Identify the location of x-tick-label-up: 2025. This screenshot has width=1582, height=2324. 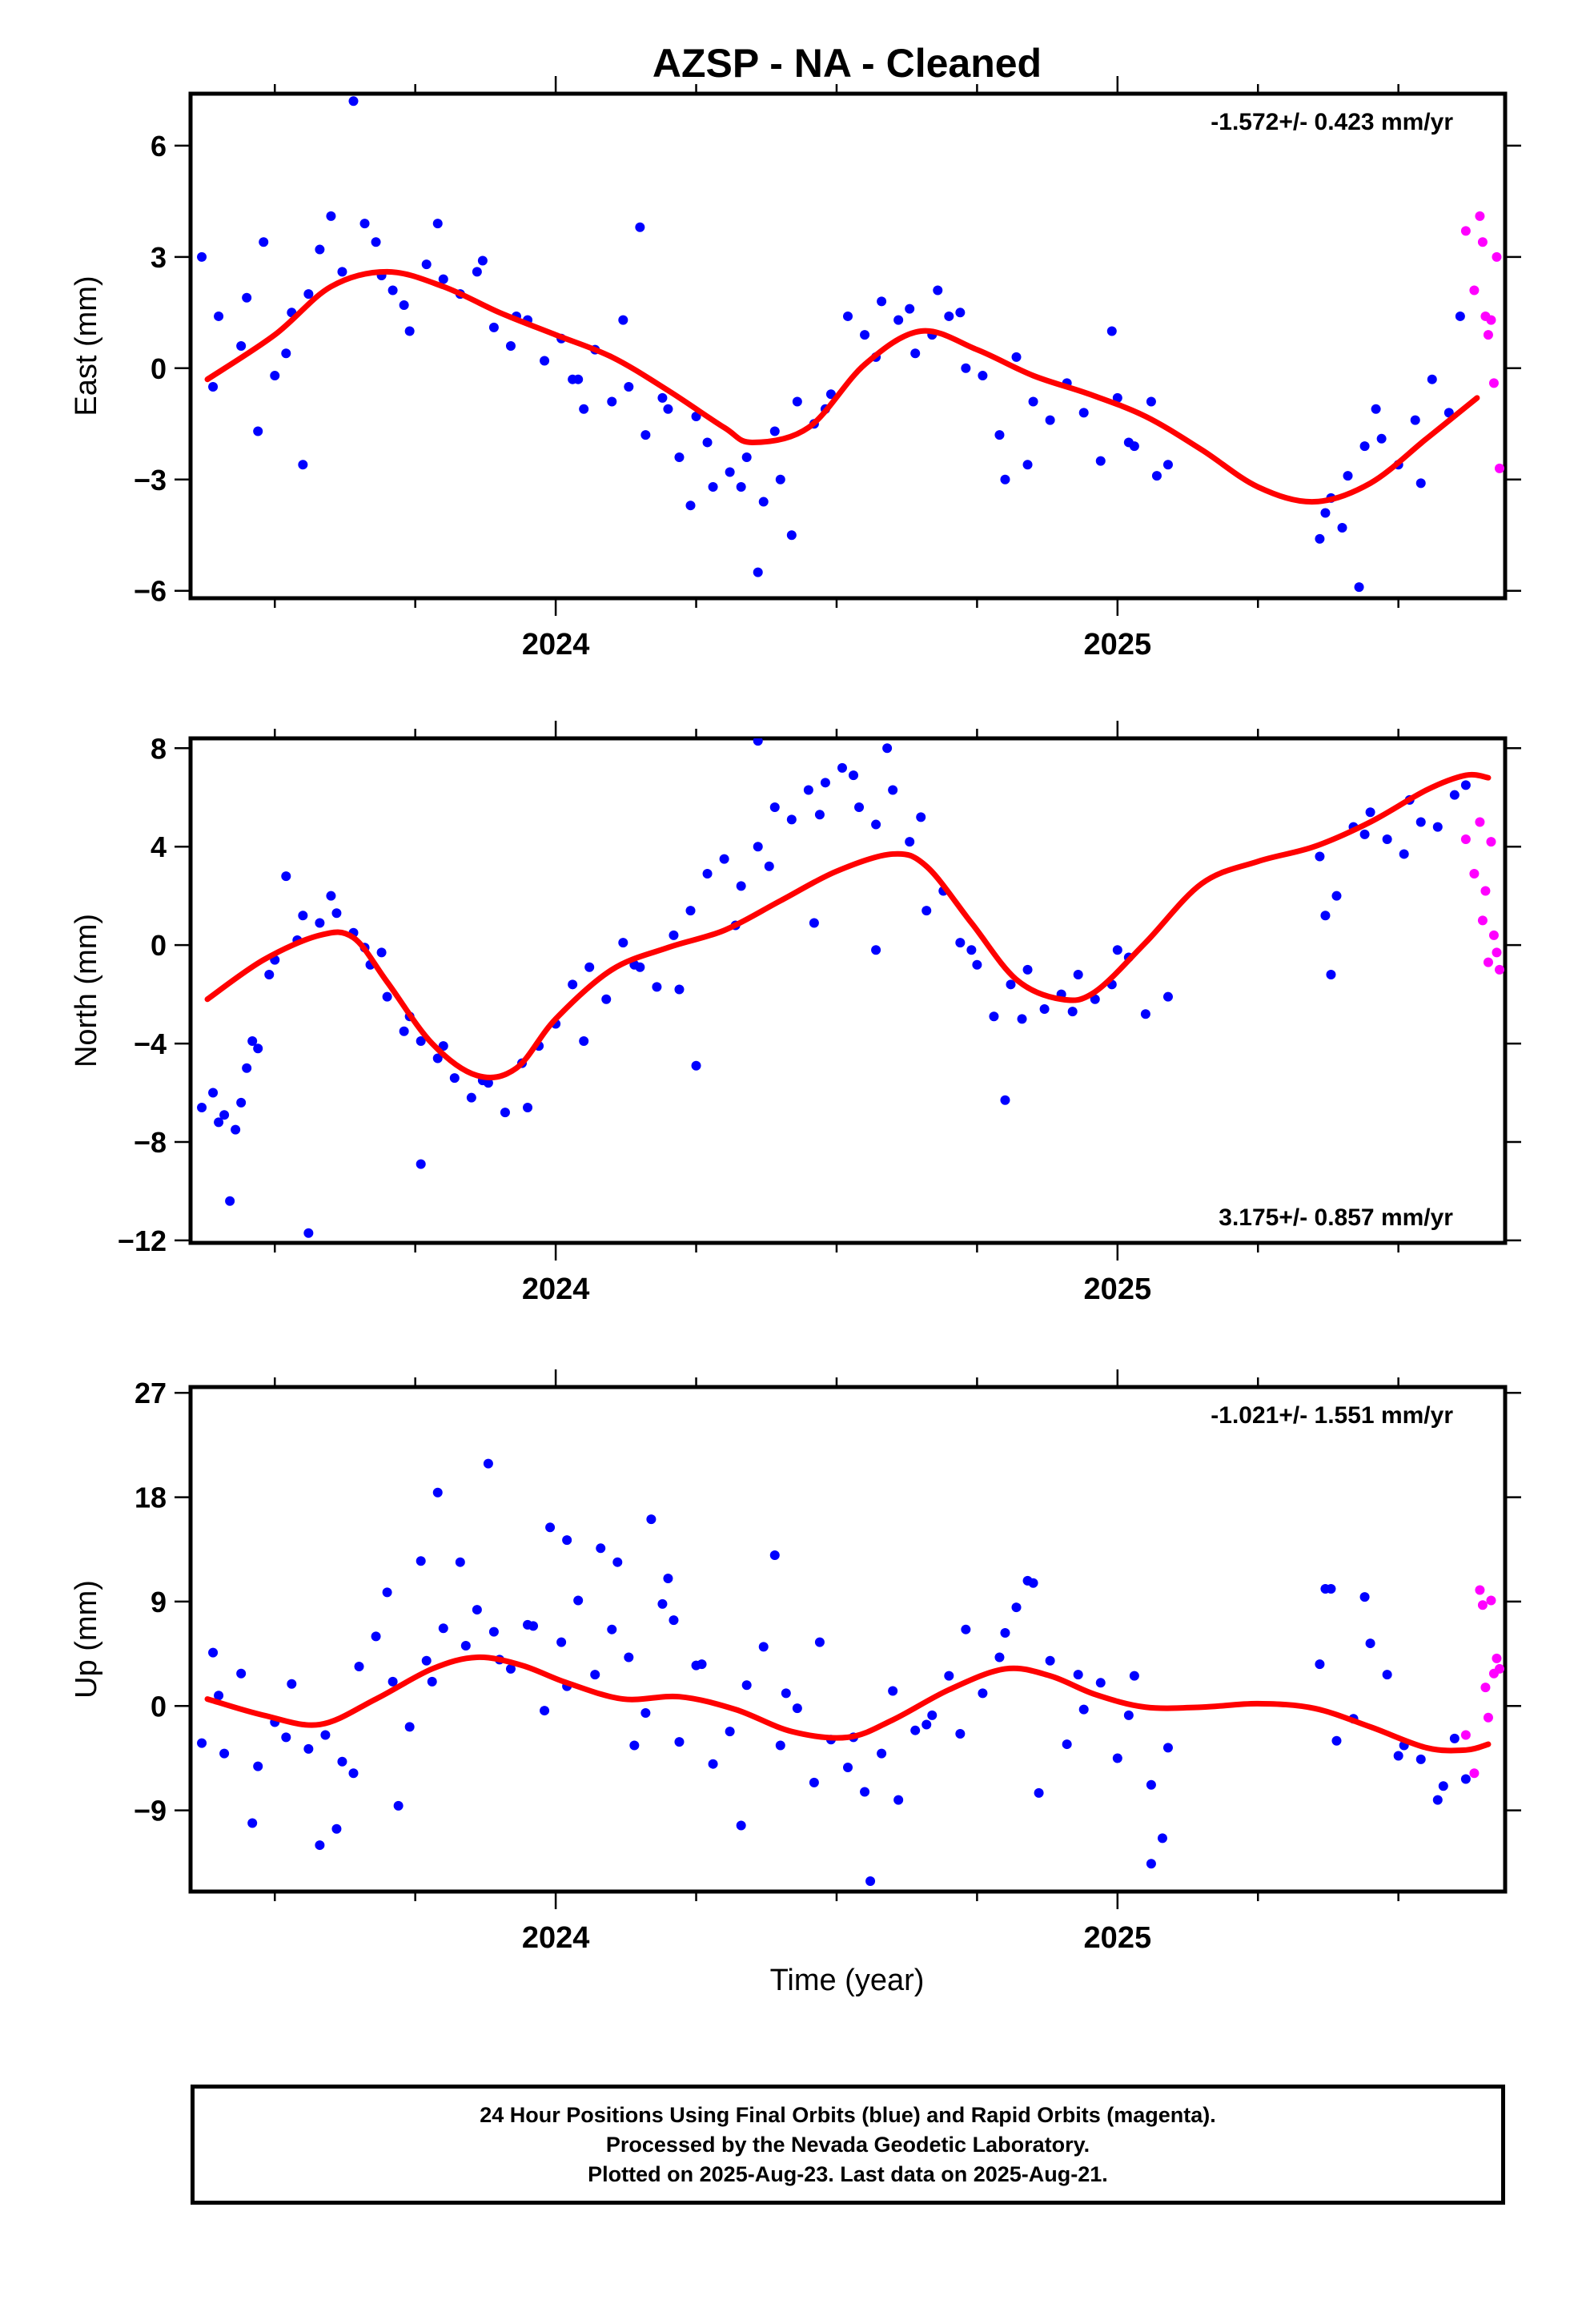
(1118, 1938).